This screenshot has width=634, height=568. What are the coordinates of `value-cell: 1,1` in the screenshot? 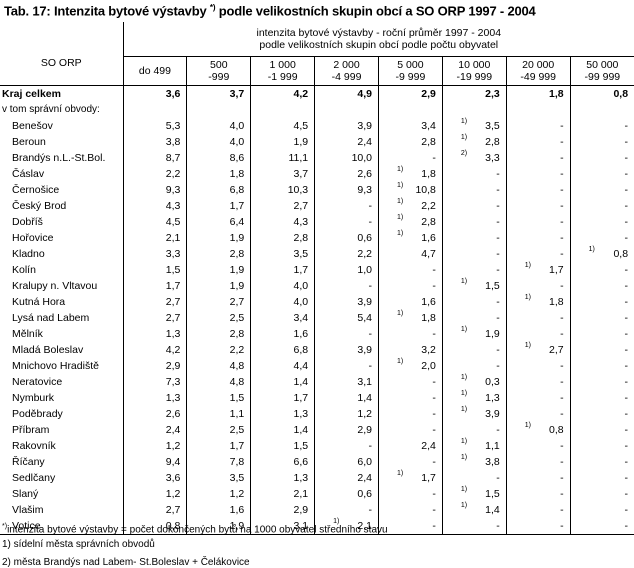 It's located at (218, 414).